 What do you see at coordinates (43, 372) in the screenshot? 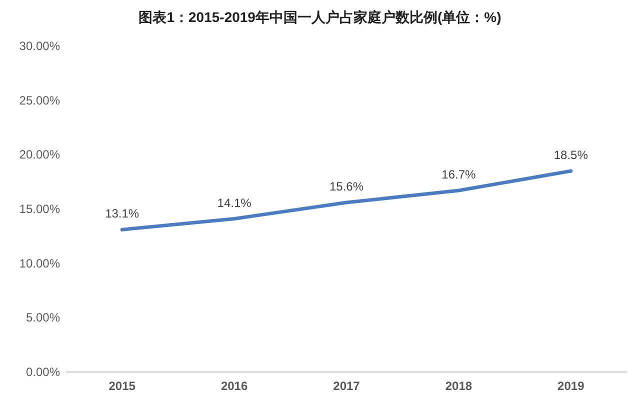
I see `y-tick-label: 0.00%` at bounding box center [43, 372].